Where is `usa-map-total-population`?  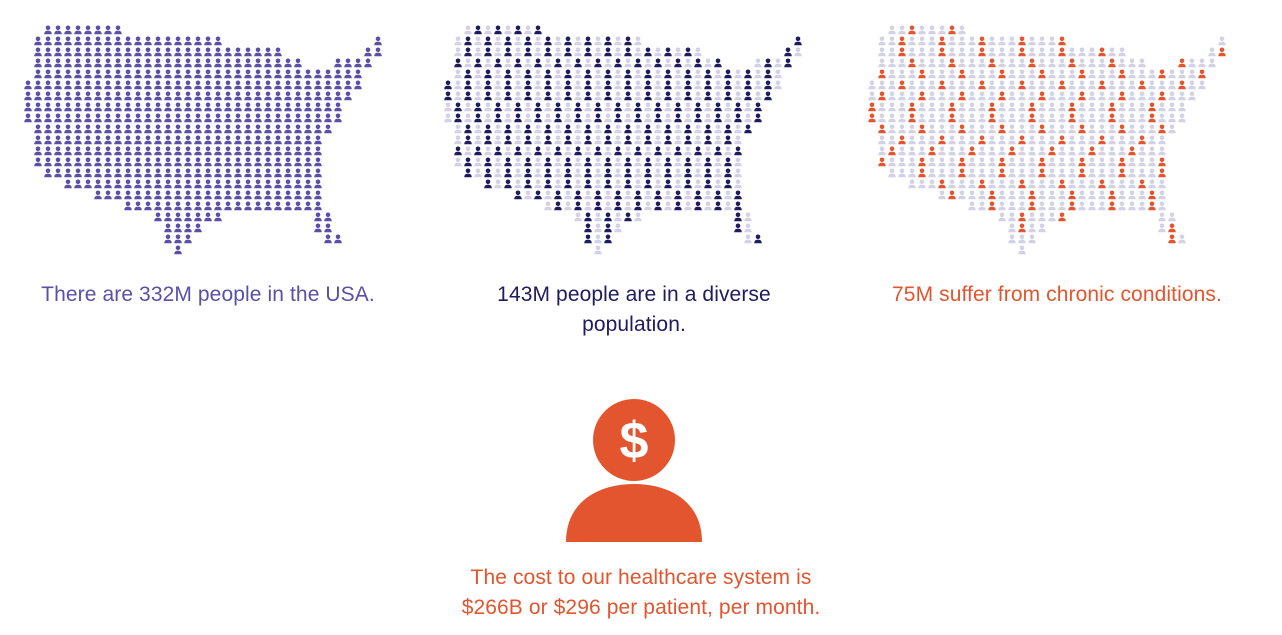 usa-map-total-population is located at coordinates (208, 142).